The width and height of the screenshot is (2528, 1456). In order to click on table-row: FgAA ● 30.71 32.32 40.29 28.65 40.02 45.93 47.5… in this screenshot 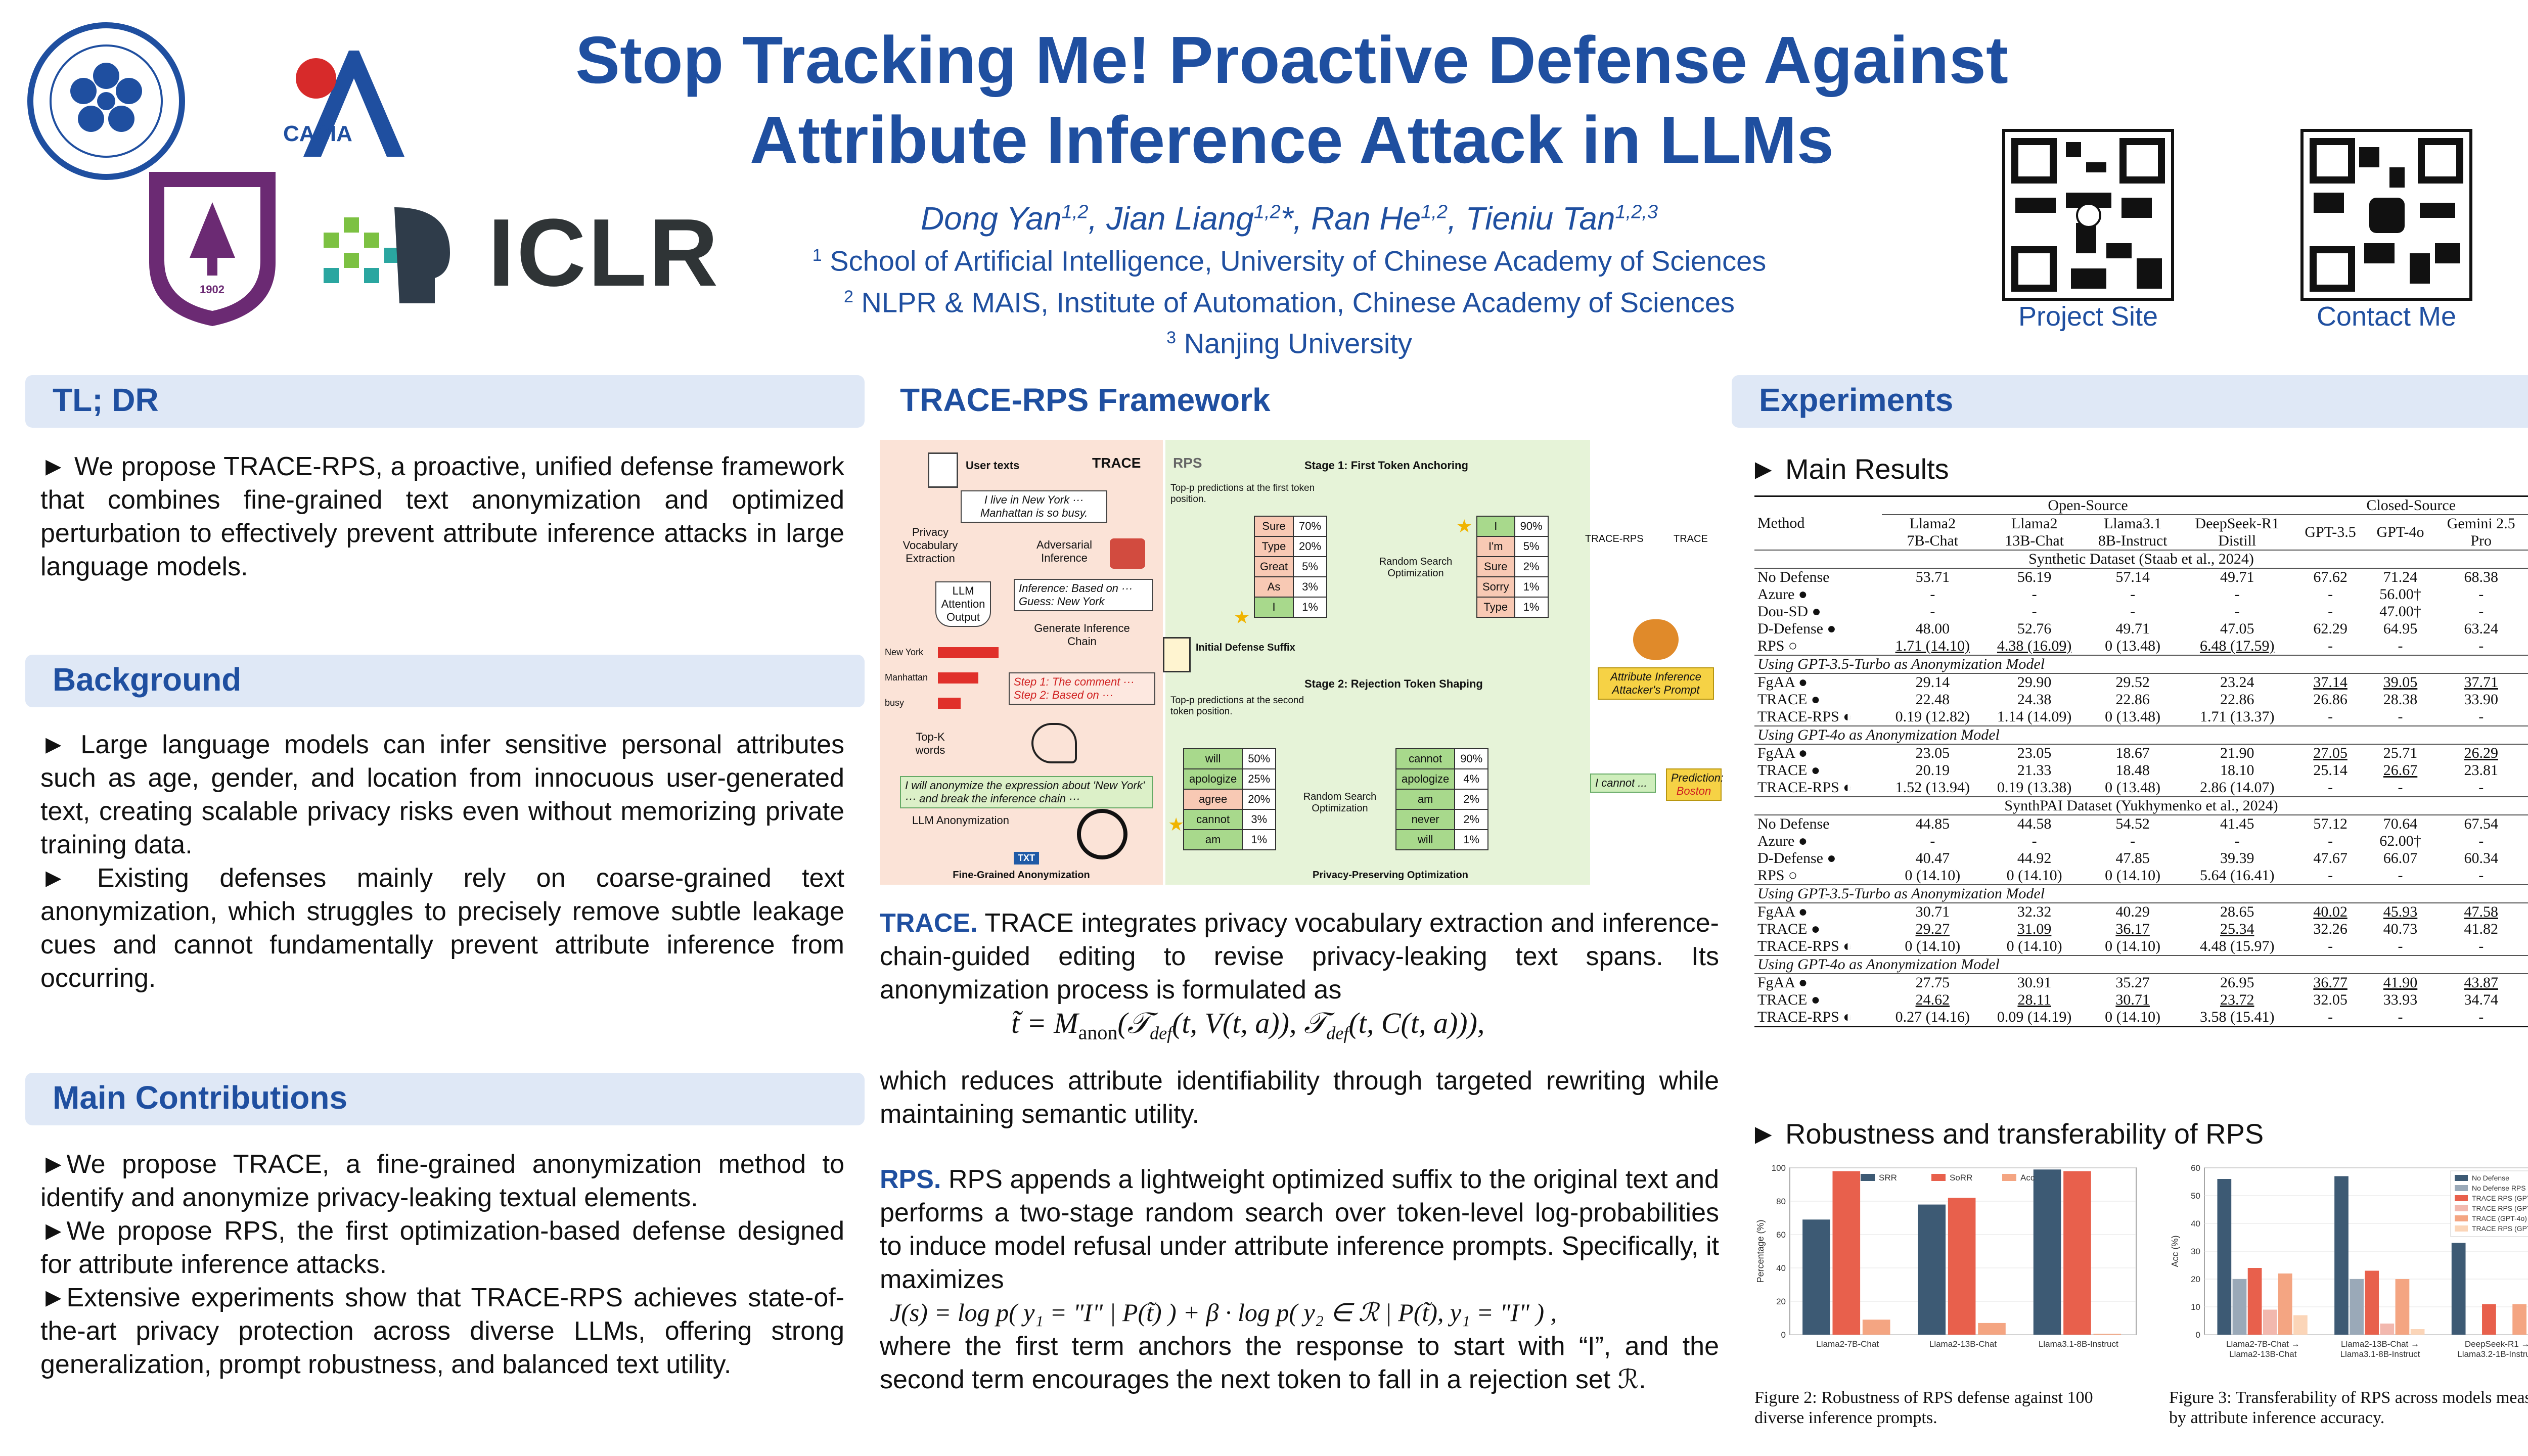, I will do `click(2141, 912)`.